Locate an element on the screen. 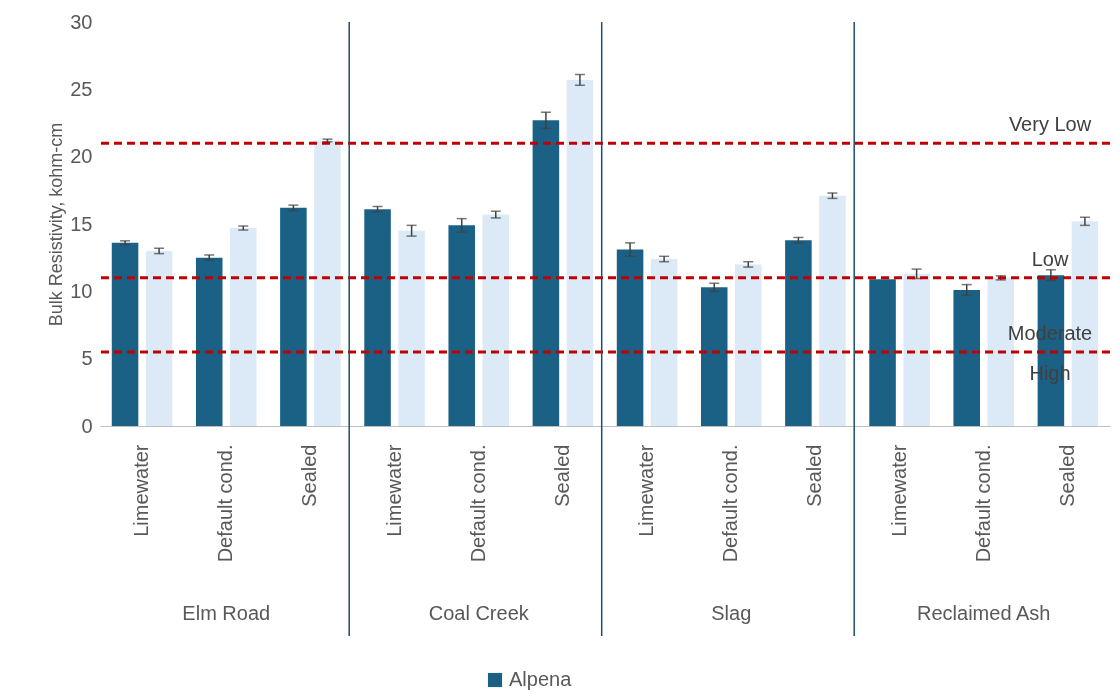  y-tick-label: 0 is located at coordinates (87, 425).